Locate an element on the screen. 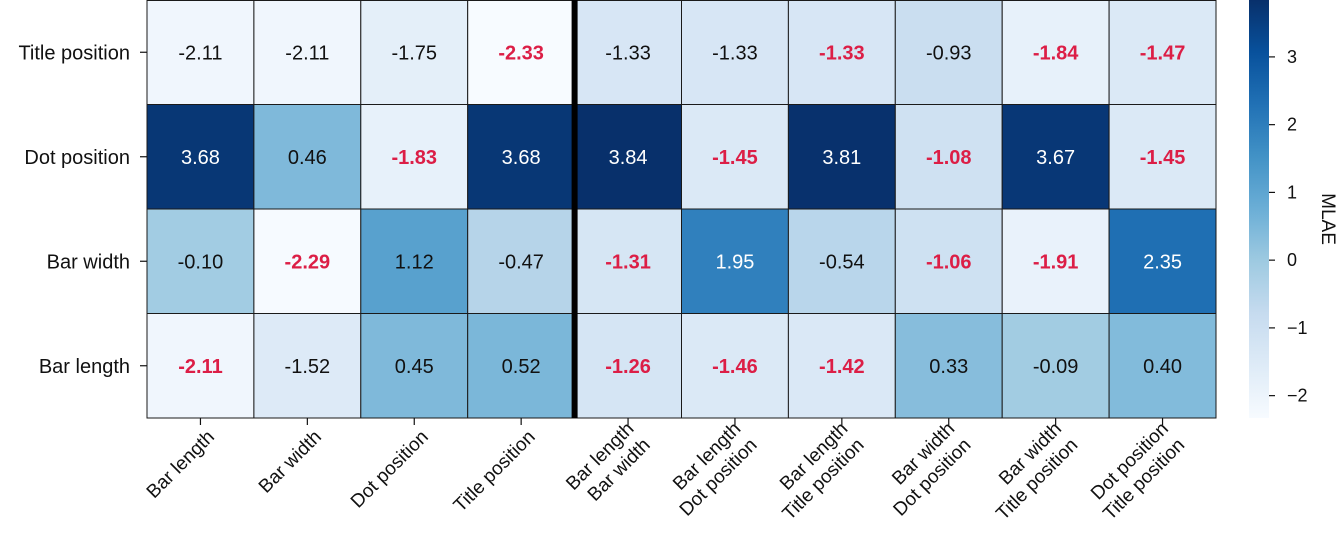 The height and width of the screenshot is (538, 1341). cell-value-label: 3.84 is located at coordinates (628, 158).